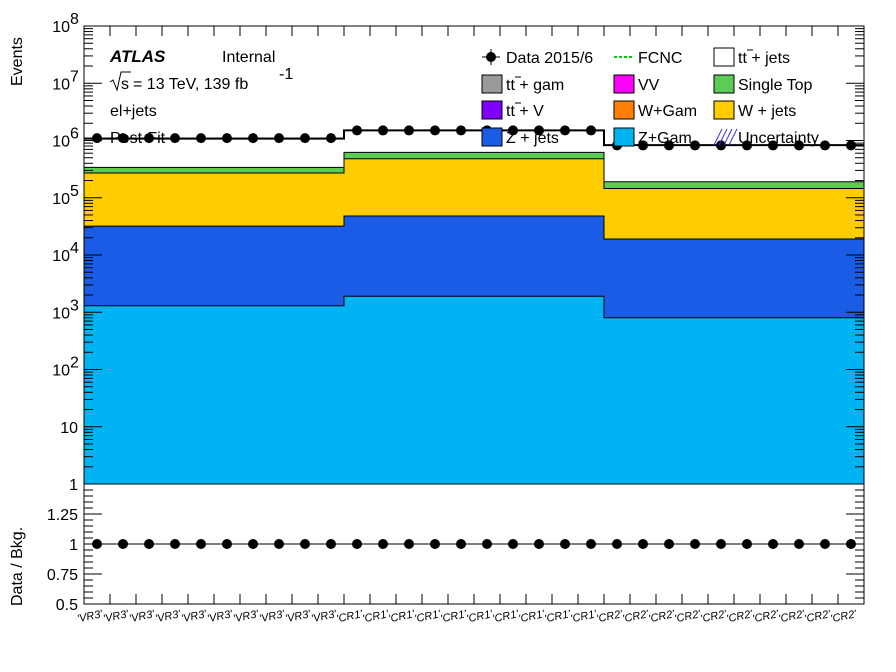 Image resolution: width=896 pixels, height=672 pixels. Describe the element at coordinates (724, 84) in the screenshot. I see `legend-marker-single-top` at that location.